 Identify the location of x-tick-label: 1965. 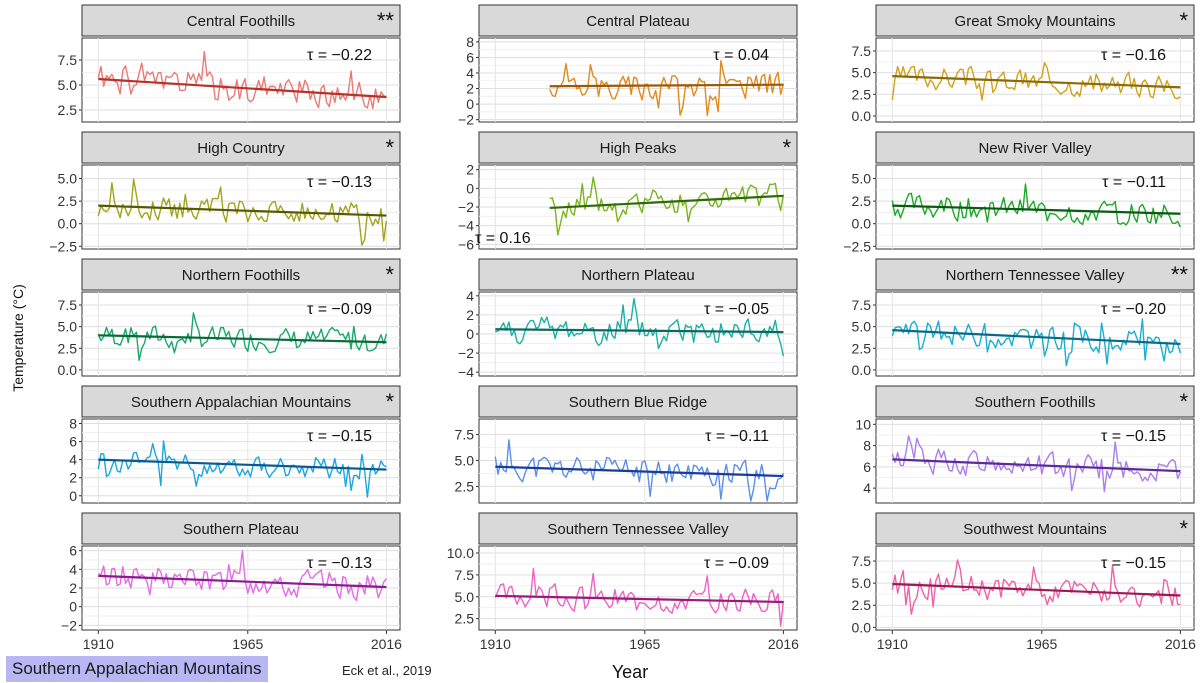
(1041, 644).